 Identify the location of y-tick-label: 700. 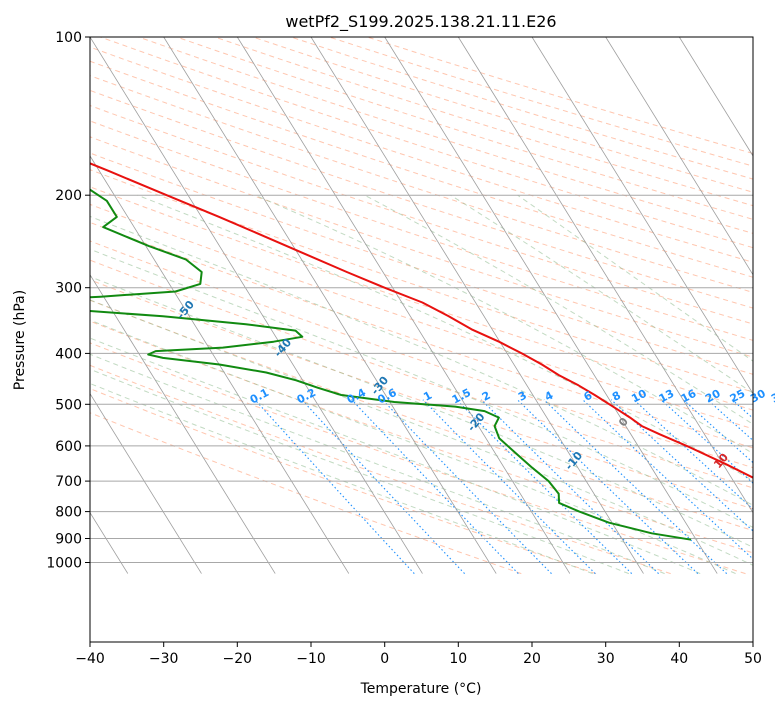
(68, 482).